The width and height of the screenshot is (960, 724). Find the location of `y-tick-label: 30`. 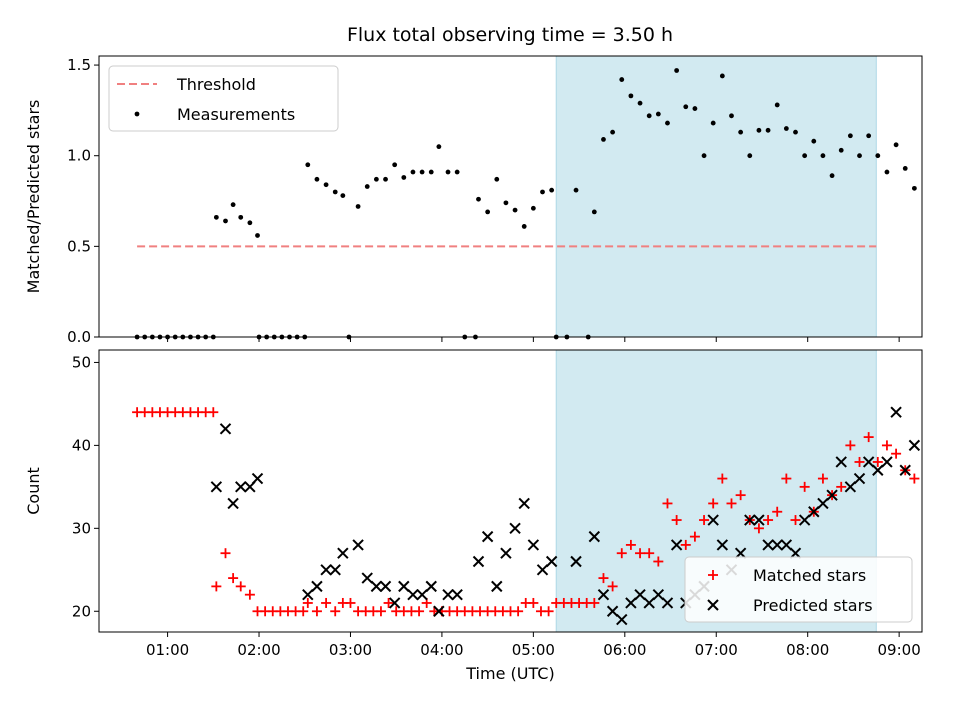

y-tick-label: 30 is located at coordinates (81, 528).